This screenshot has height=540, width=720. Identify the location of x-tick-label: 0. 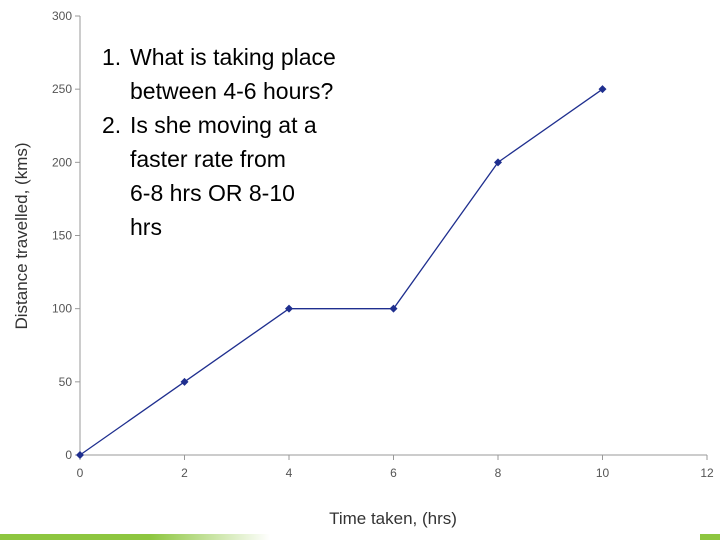
(80, 473).